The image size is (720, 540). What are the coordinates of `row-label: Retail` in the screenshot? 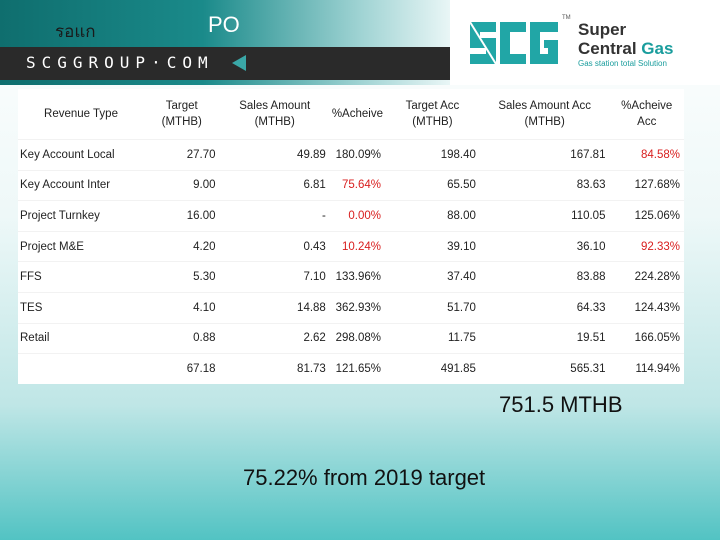 It's located at (81, 338).